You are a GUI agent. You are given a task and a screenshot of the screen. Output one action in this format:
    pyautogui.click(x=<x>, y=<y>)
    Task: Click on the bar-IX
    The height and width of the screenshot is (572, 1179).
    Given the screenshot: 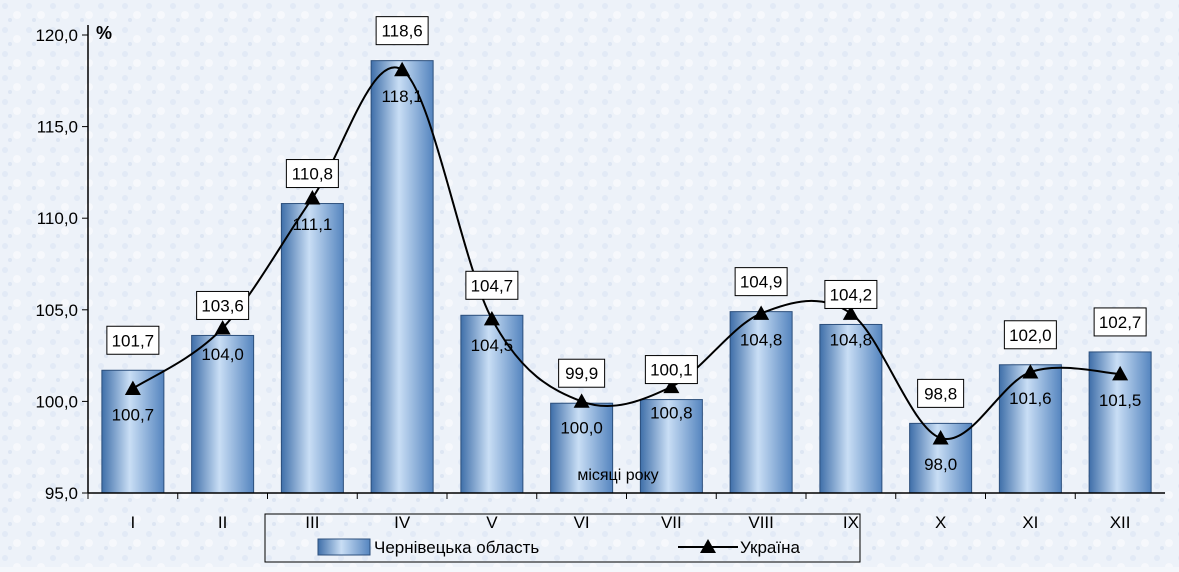 What is the action you would take?
    pyautogui.click(x=851, y=408)
    